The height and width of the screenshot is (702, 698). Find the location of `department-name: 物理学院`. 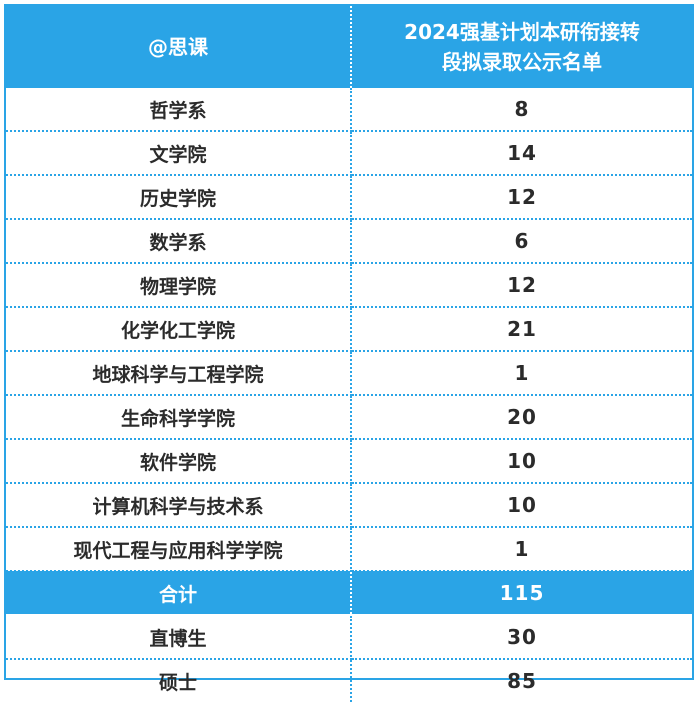

department-name: 物理学院 is located at coordinates (179, 285).